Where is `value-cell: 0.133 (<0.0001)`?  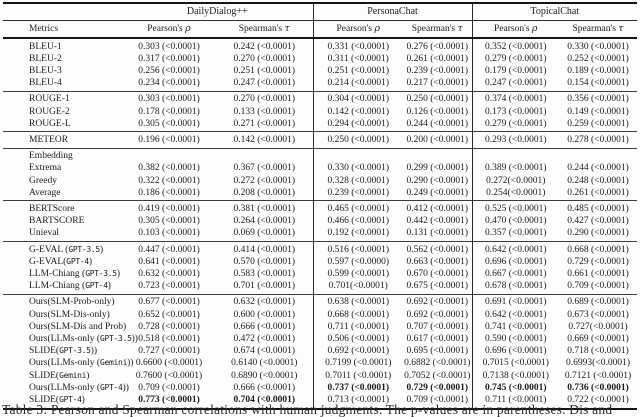
value-cell: 0.133 (<0.0001) is located at coordinates (264, 111).